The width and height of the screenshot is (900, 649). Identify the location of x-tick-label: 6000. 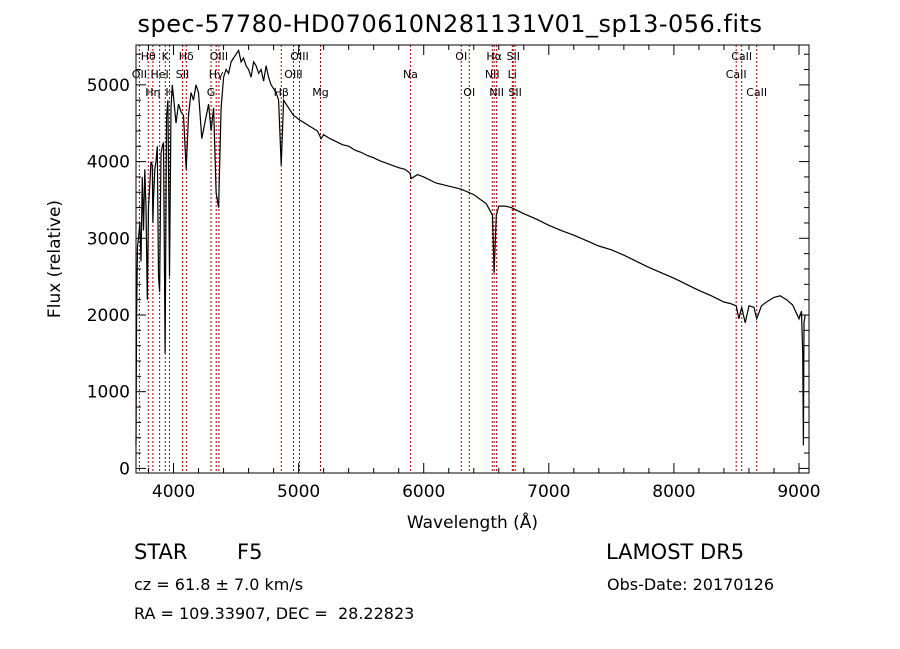
(423, 492).